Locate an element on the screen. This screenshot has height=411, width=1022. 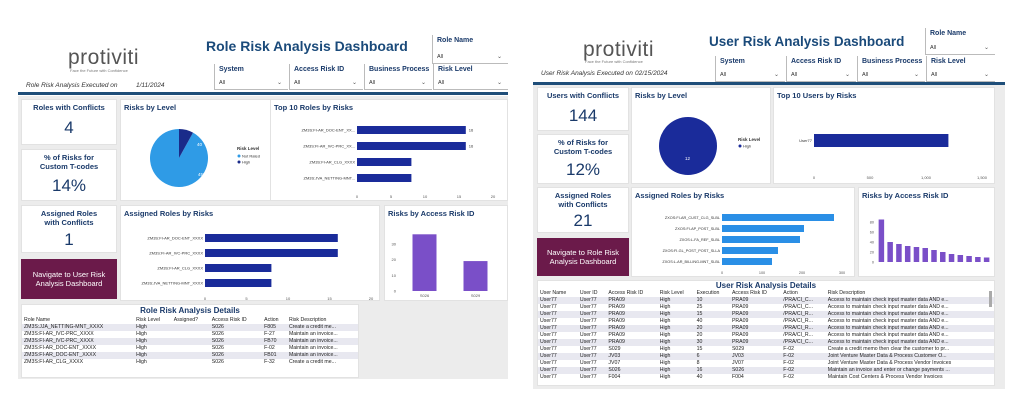
column-header: User Name is located at coordinates (553, 293).